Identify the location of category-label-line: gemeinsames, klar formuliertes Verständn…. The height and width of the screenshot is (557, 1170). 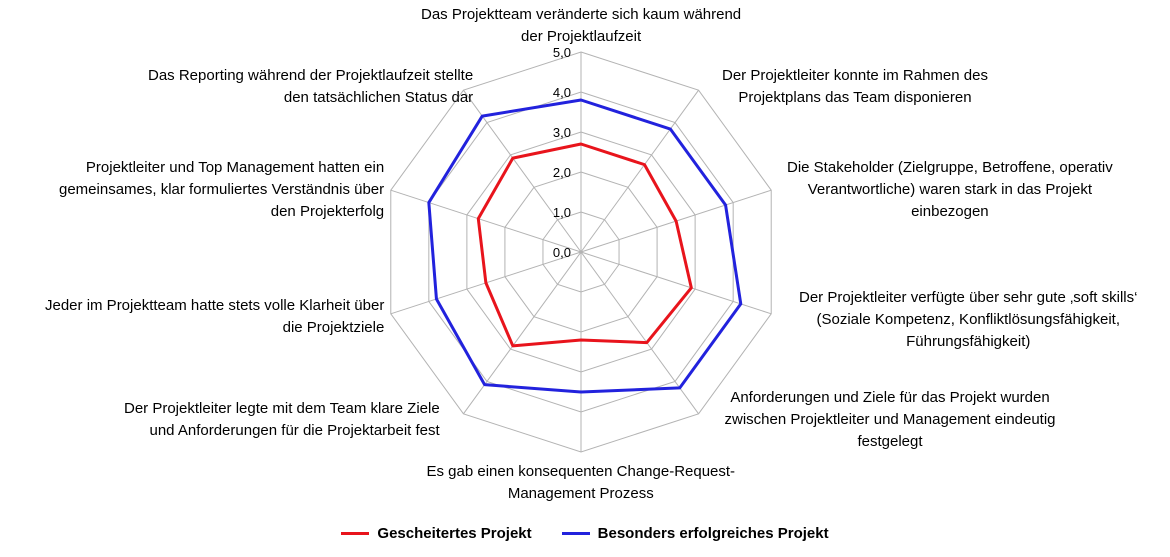
(222, 189).